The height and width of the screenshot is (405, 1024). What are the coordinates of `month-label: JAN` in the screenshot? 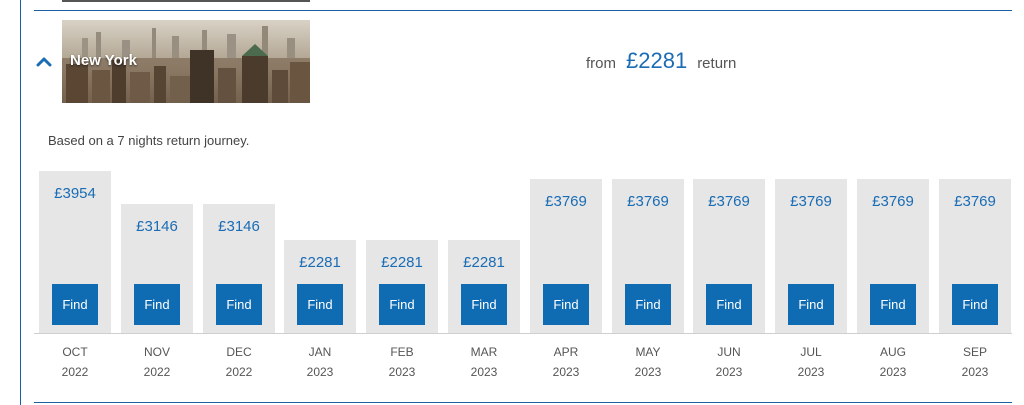 It's located at (320, 352).